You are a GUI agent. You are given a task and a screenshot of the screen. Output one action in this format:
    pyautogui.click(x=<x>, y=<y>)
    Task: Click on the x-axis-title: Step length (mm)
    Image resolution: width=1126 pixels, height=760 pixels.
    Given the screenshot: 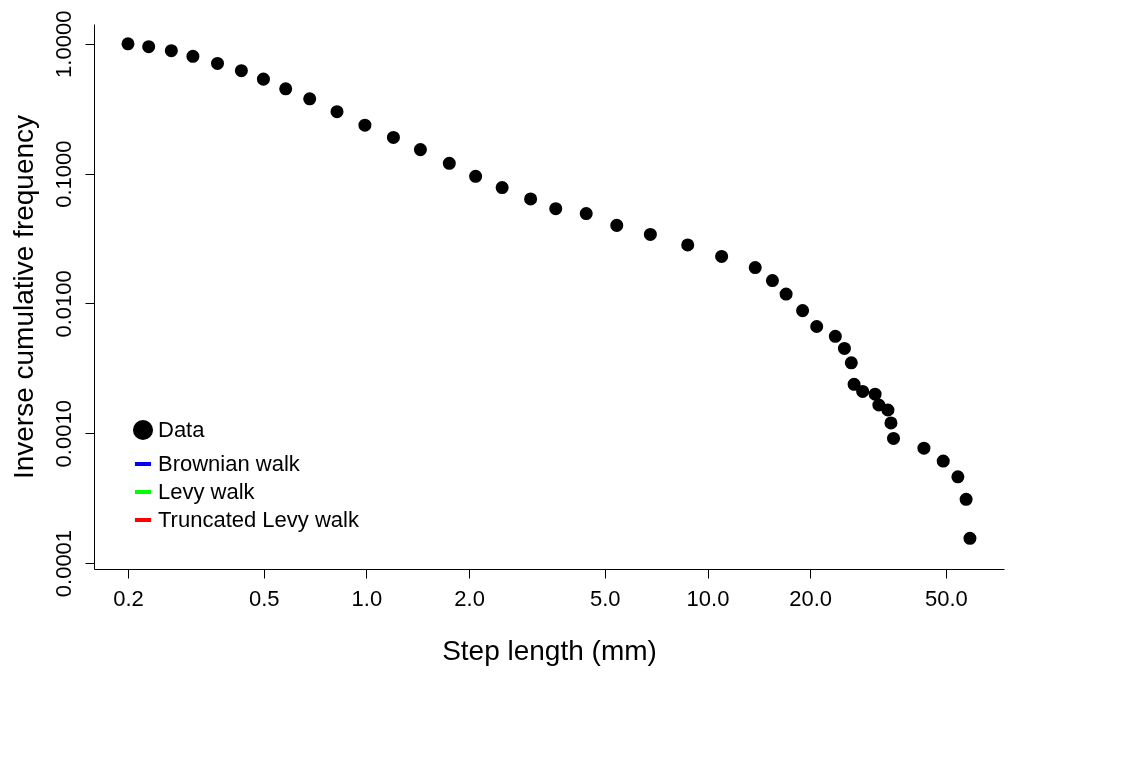 What is the action you would take?
    pyautogui.click(x=549, y=650)
    